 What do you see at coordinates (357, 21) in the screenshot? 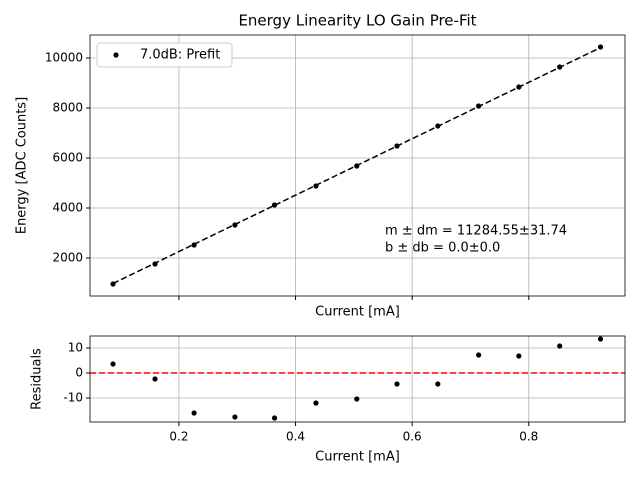
I see `chart-title: Energy Linearity LO Gain Pre-Fit` at bounding box center [357, 21].